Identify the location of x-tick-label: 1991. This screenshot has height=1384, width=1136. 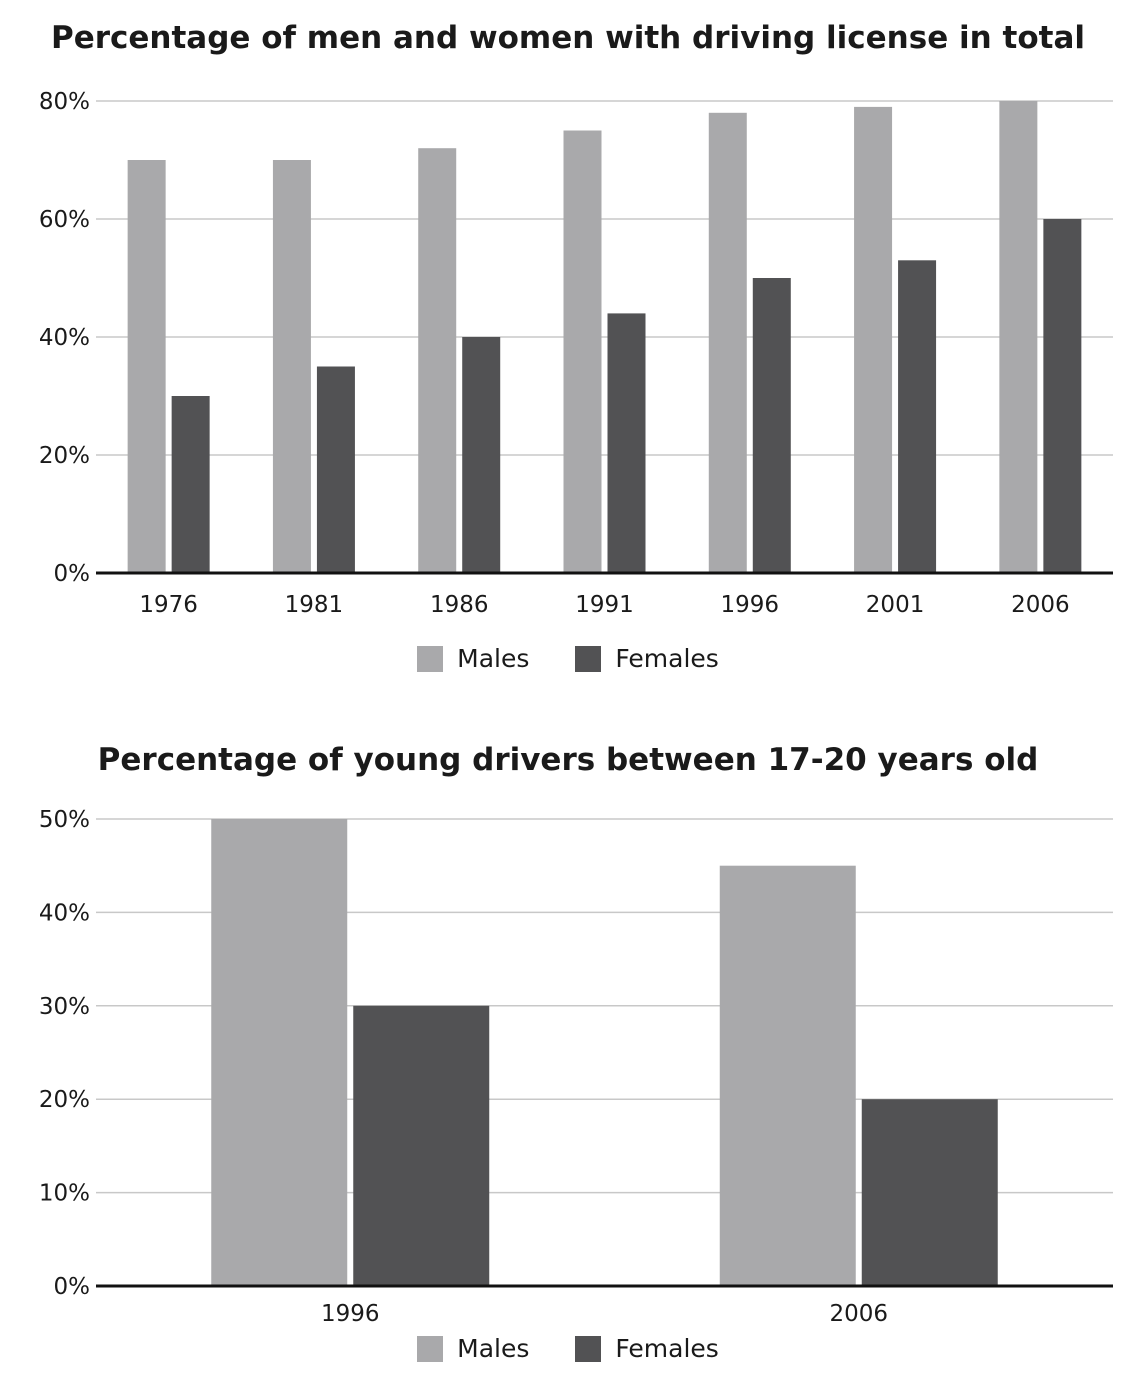
(604, 605).